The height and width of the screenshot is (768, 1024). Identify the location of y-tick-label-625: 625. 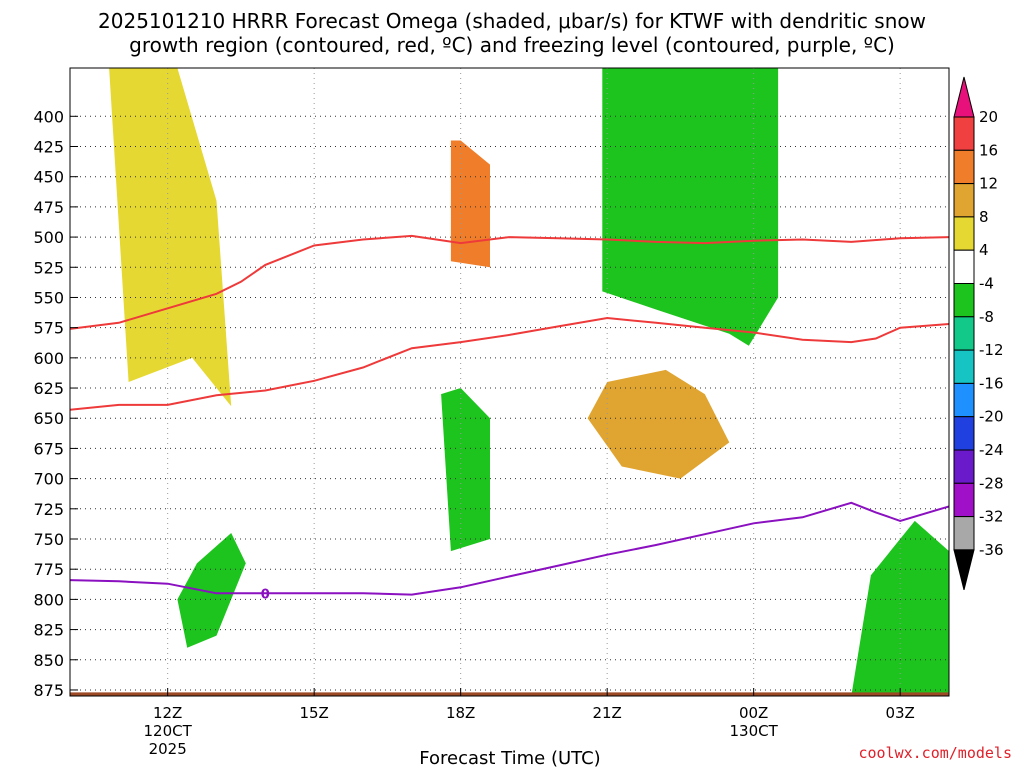
(48, 388).